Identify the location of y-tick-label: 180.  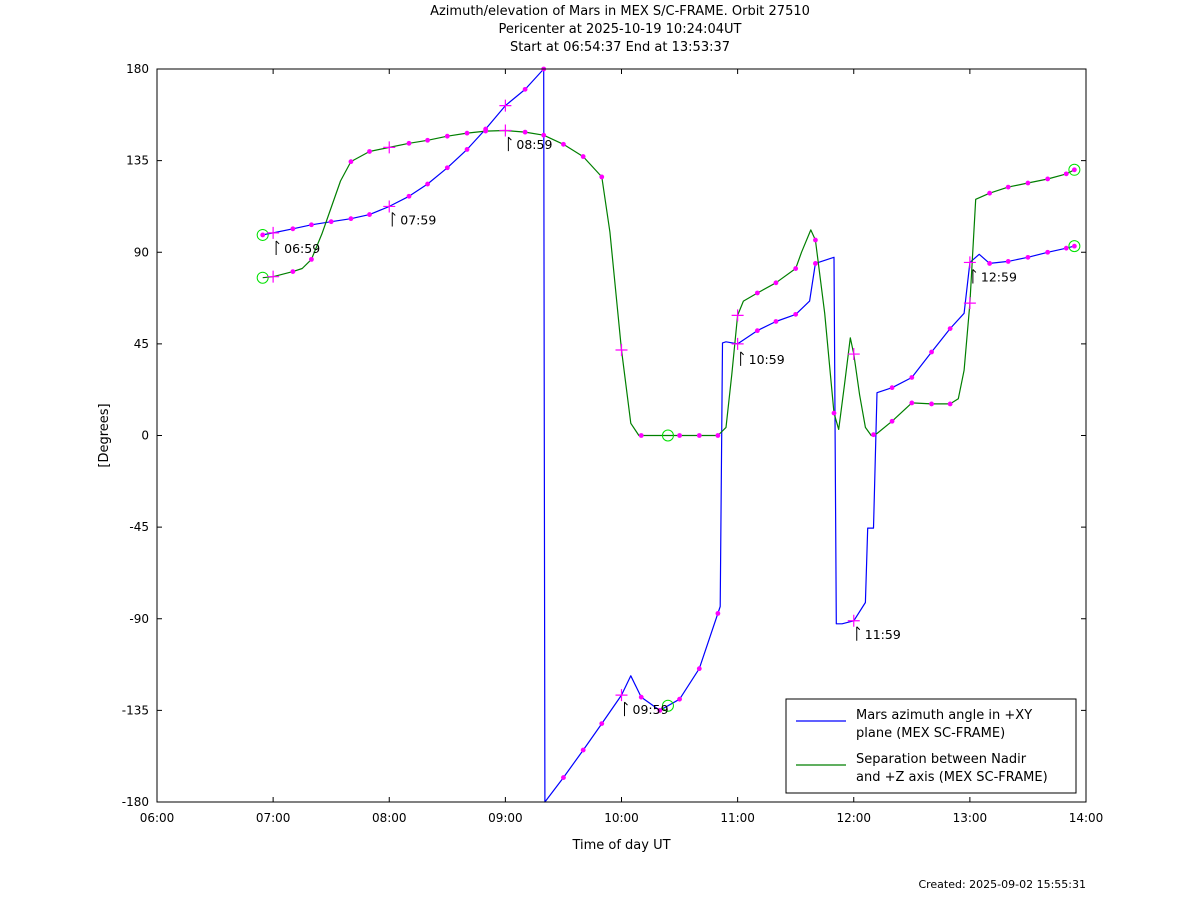
(137, 69).